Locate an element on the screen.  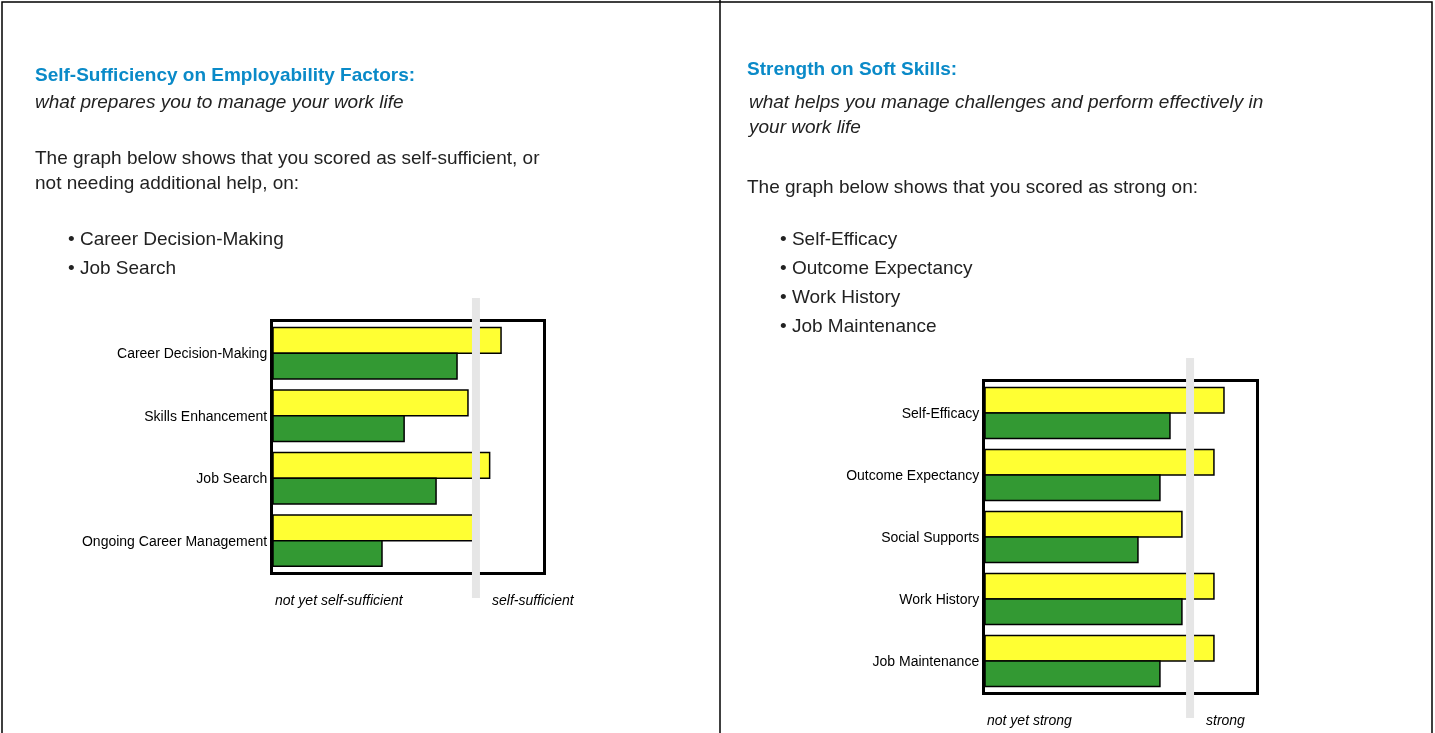
text: • Job Maintenance is located at coordinates (858, 325).